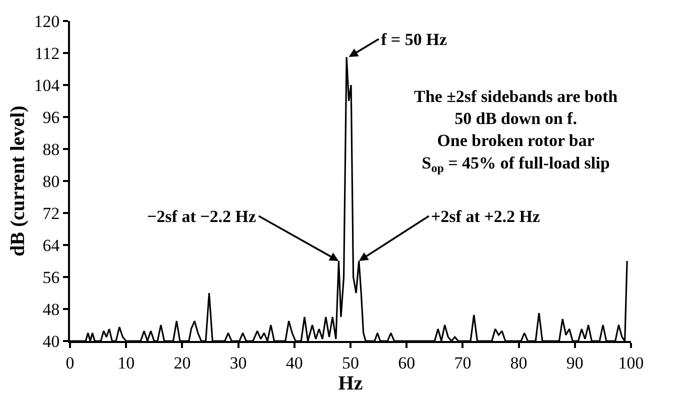 The image size is (676, 402). I want to click on y-tick-label: 120, so click(47, 21).